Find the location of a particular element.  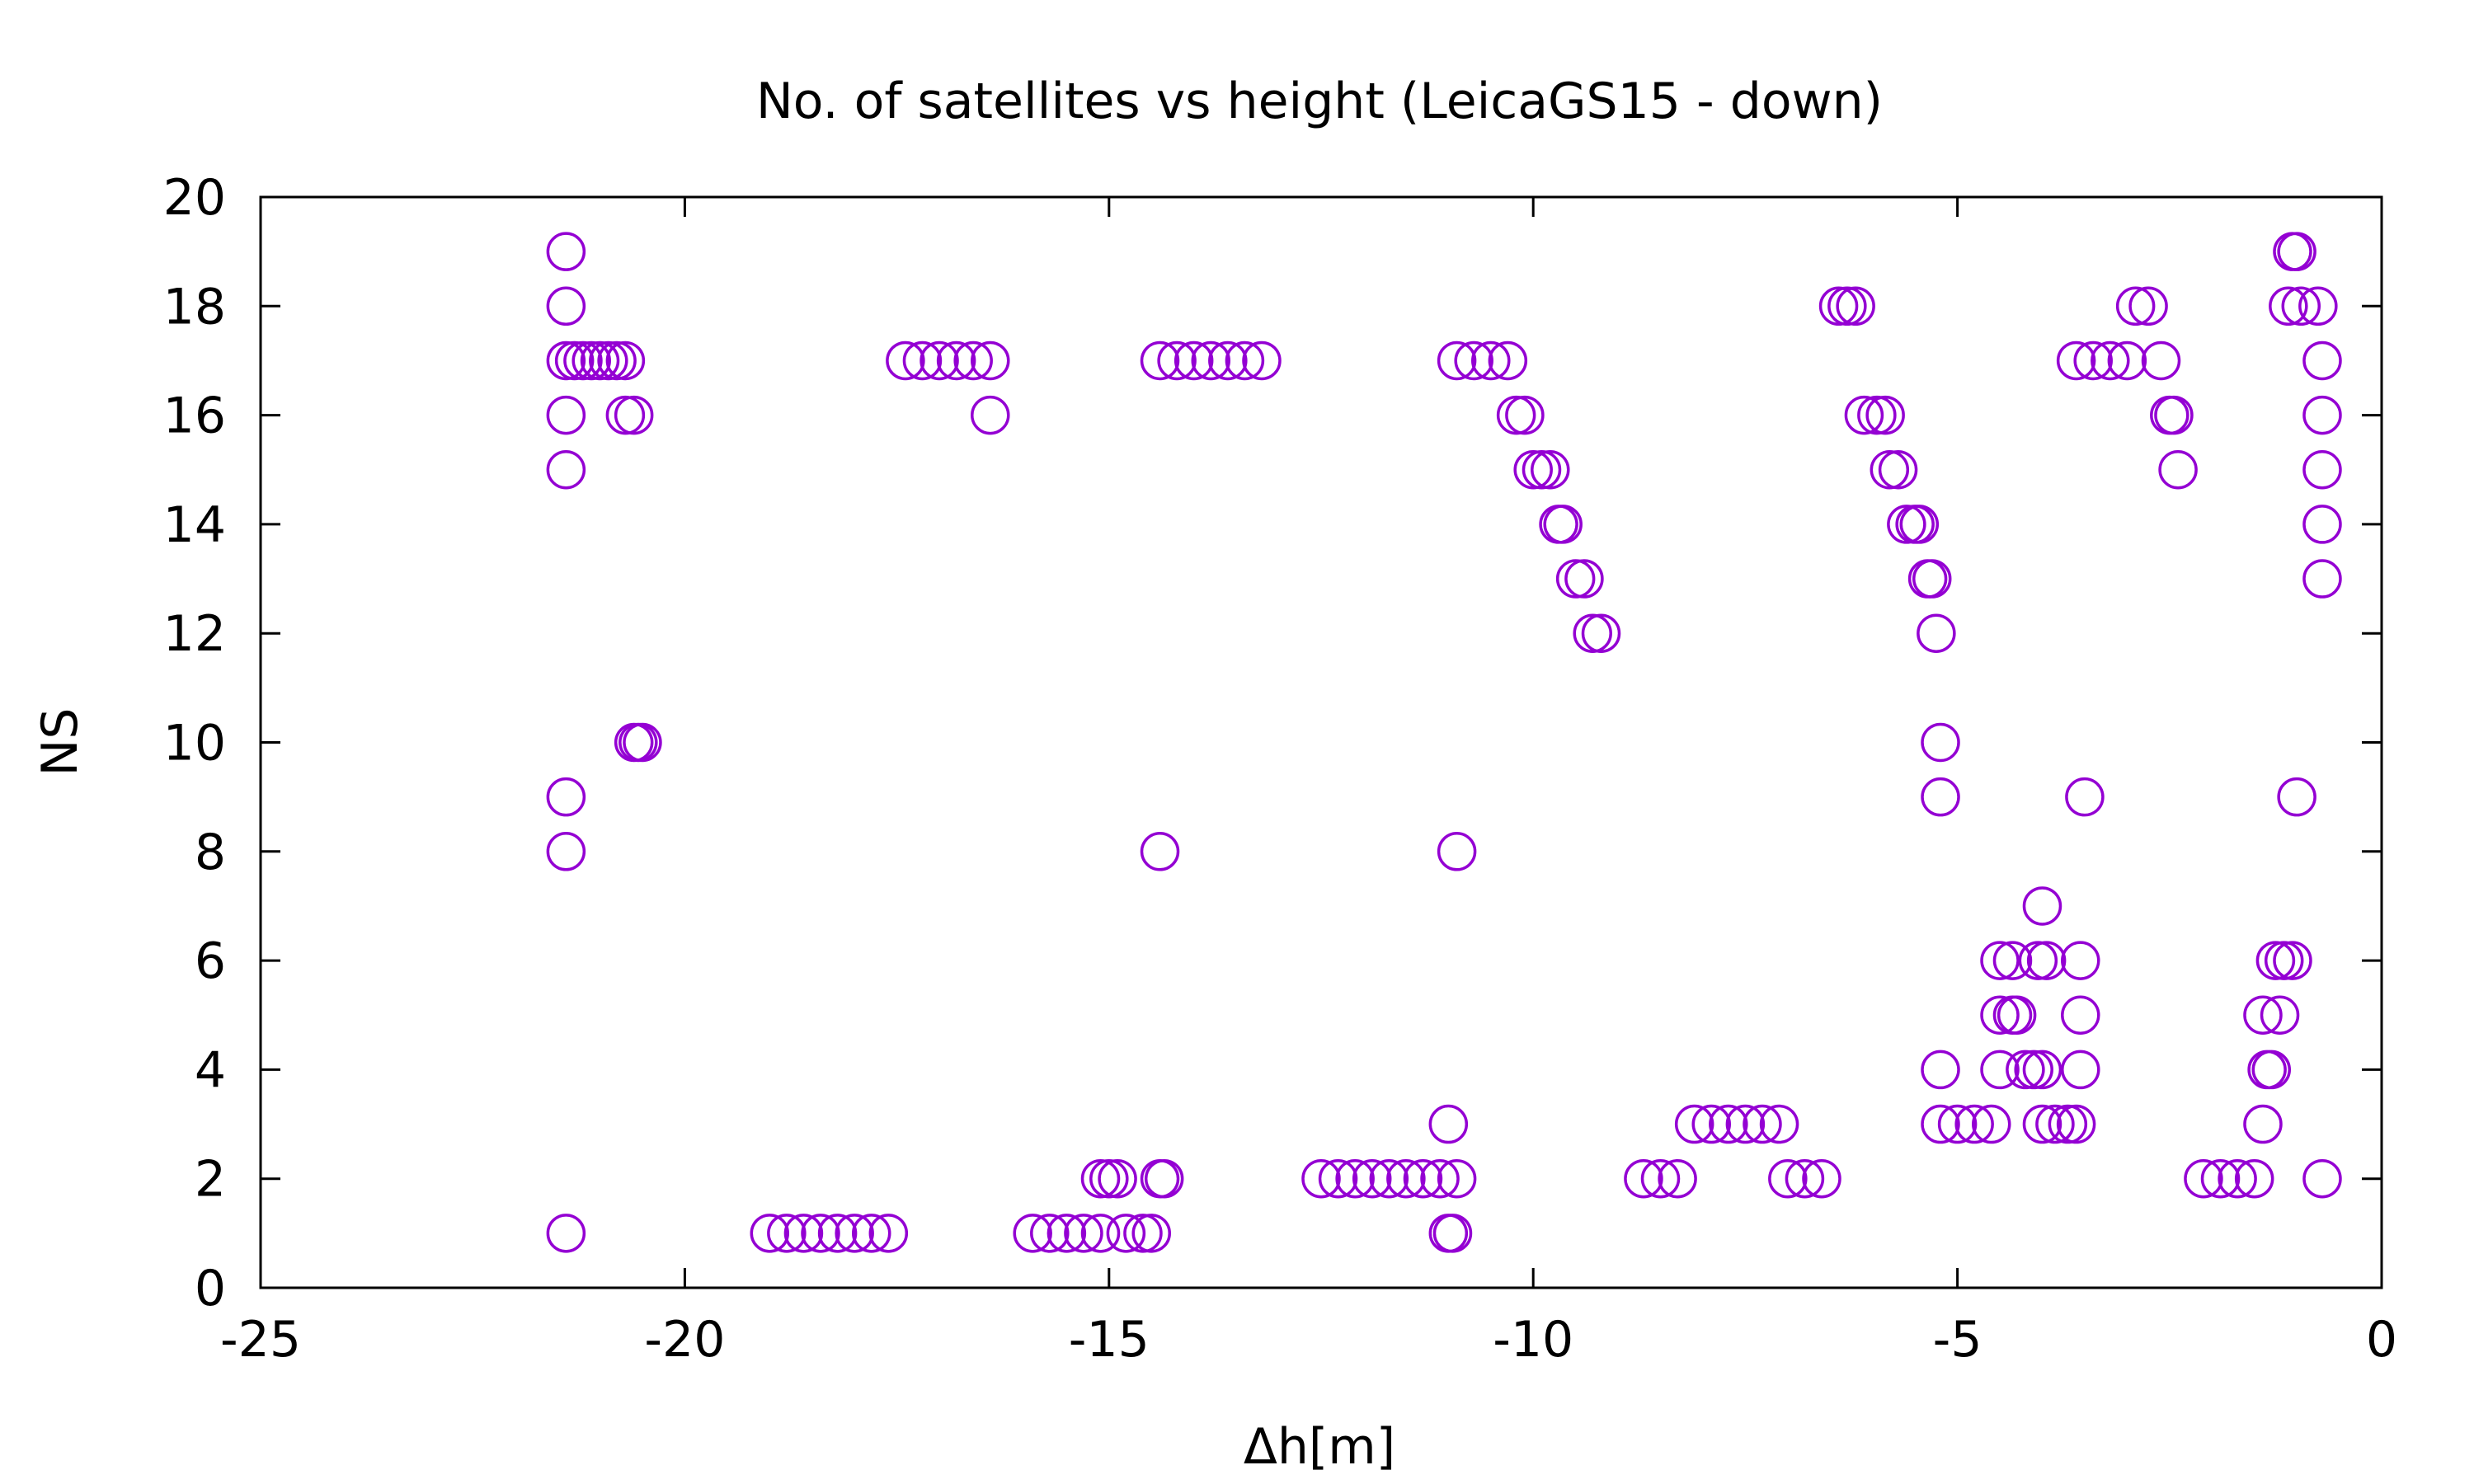

y-tick-label: 2 is located at coordinates (210, 1180).